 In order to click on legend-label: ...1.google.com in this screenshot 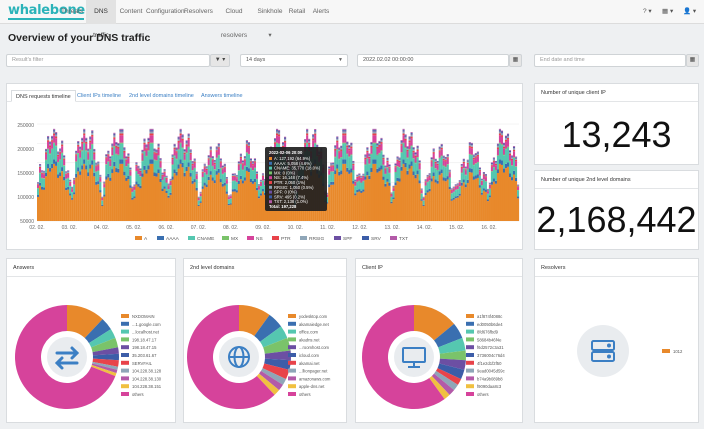, I will do `click(146, 324)`.